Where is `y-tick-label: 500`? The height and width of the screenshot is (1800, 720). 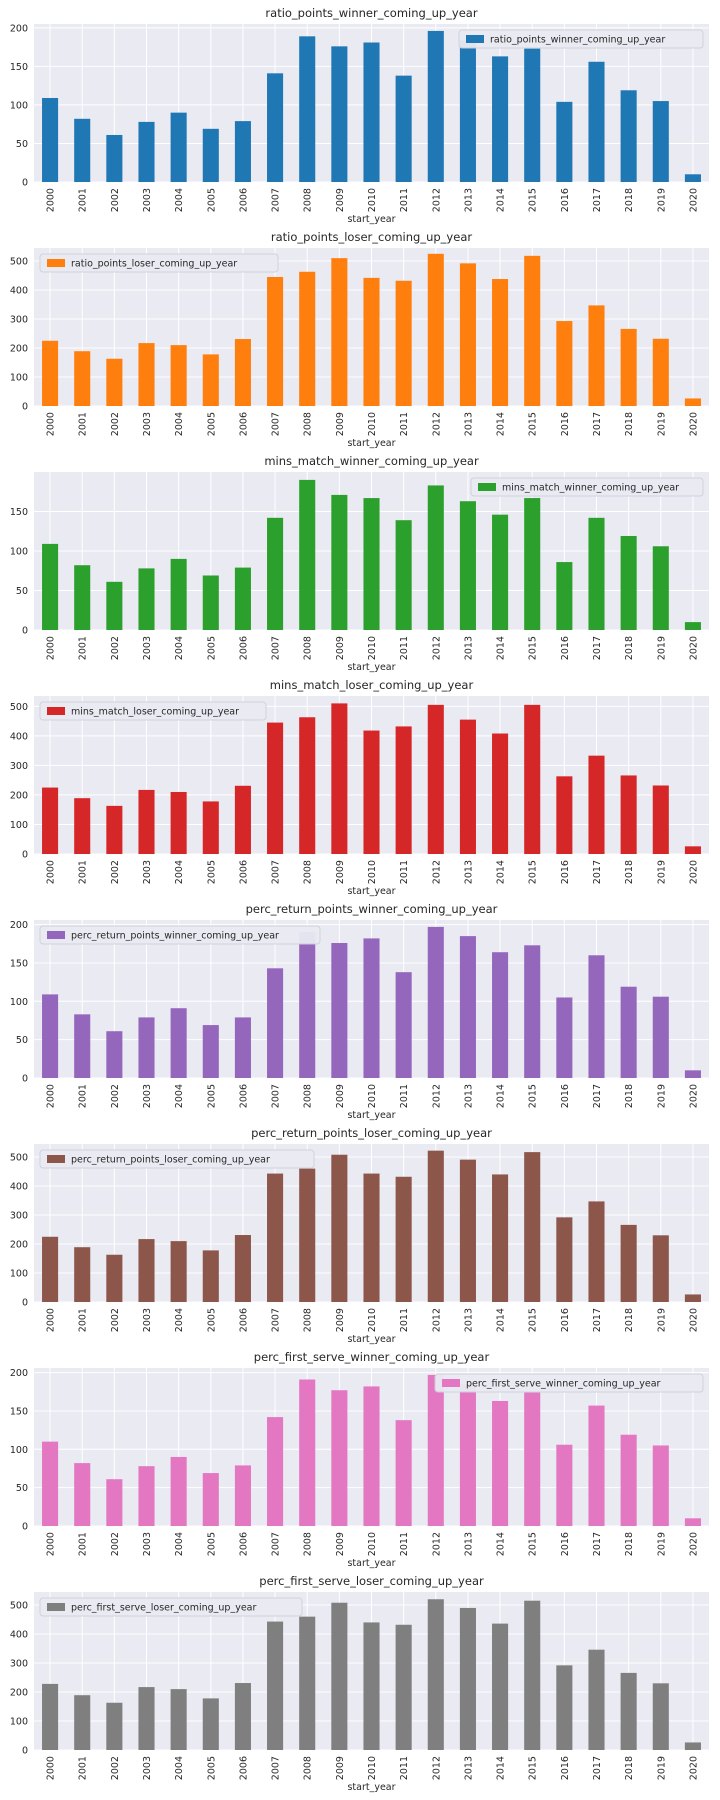 y-tick-label: 500 is located at coordinates (19, 1606).